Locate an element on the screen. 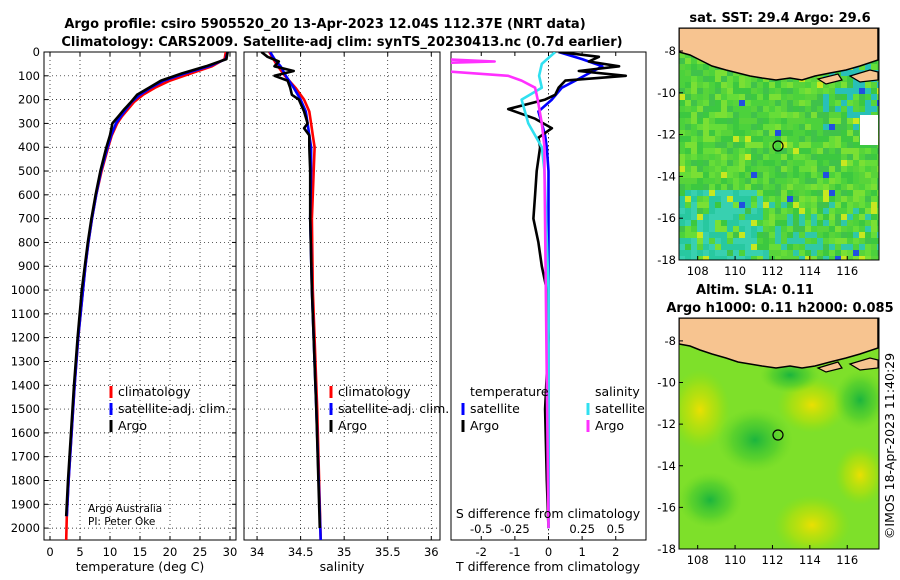 This screenshot has height=580, width=900. sla-high is located at coordinates (857, 475).